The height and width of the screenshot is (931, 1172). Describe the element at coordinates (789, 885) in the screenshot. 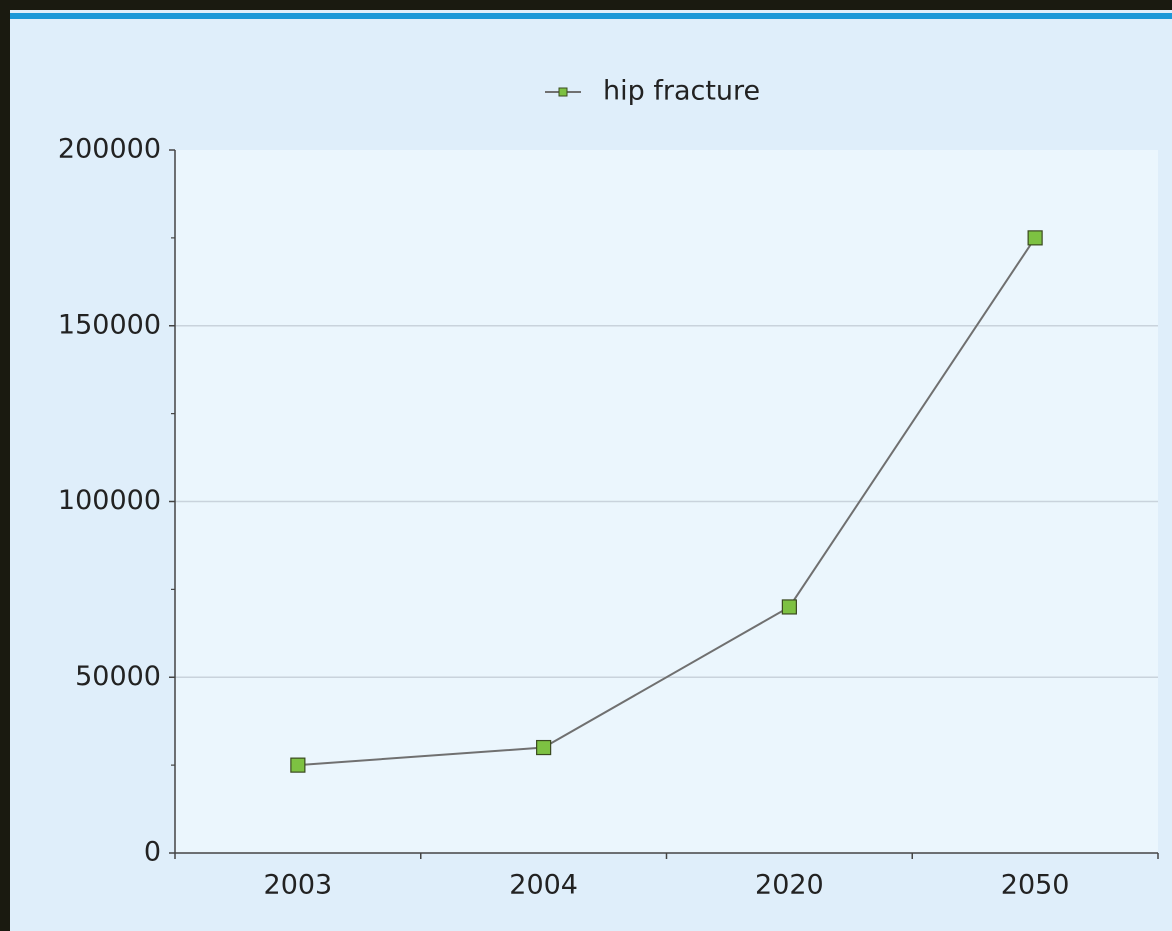

I see `x-tick-label: 2020` at that location.